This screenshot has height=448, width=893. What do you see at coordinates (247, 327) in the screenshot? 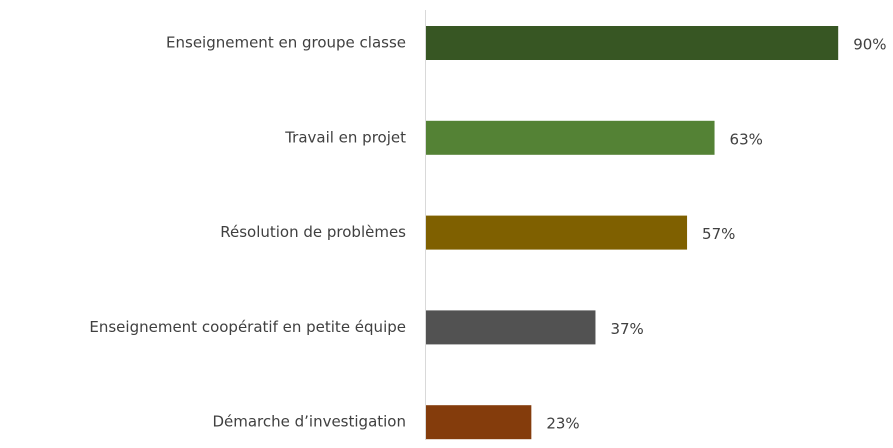
I see `category-label: Enseignement coopératif en petite équipe` at bounding box center [247, 327].